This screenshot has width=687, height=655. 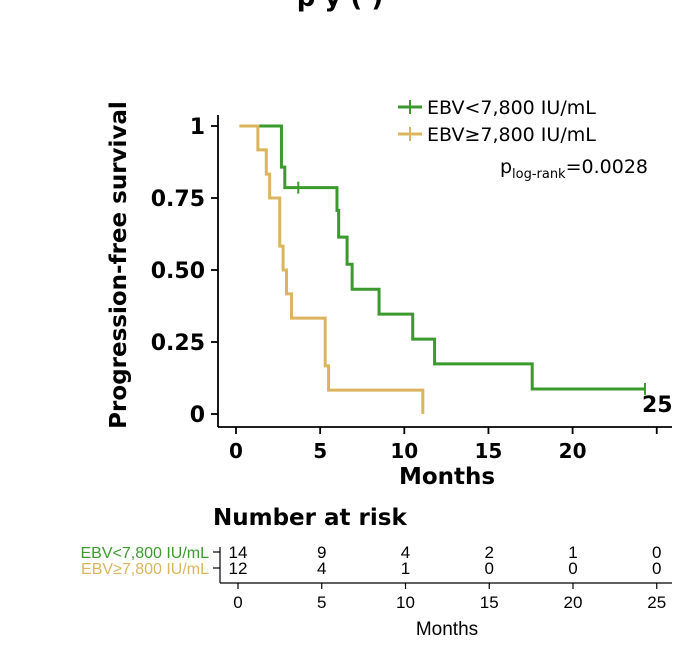 What do you see at coordinates (321, 602) in the screenshot?
I see `risk-x-tick-label: 5` at bounding box center [321, 602].